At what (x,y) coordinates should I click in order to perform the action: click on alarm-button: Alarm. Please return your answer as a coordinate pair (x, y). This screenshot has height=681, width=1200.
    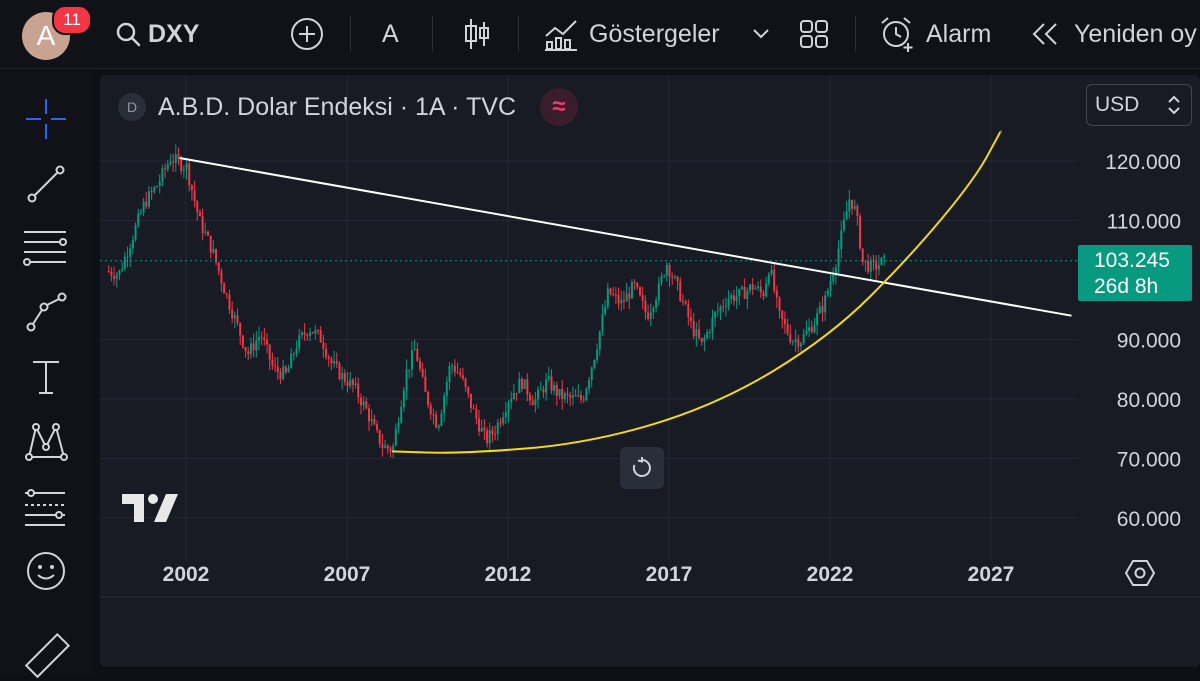
    Looking at the image, I should click on (934, 34).